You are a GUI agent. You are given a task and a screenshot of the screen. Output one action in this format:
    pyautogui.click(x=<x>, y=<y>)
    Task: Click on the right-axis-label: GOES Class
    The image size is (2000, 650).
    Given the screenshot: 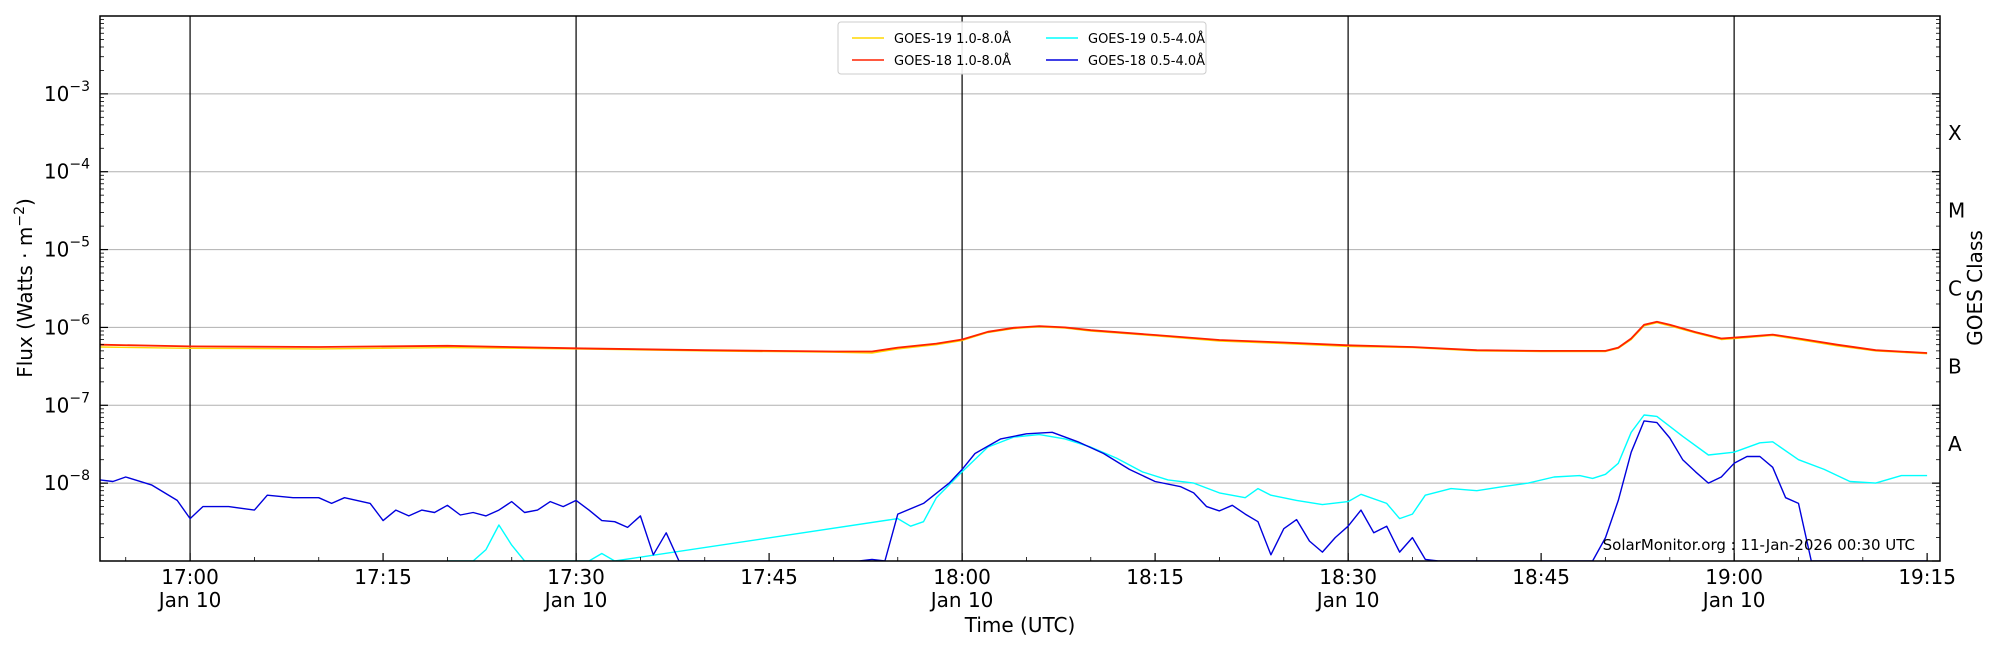 What is the action you would take?
    pyautogui.click(x=1975, y=288)
    